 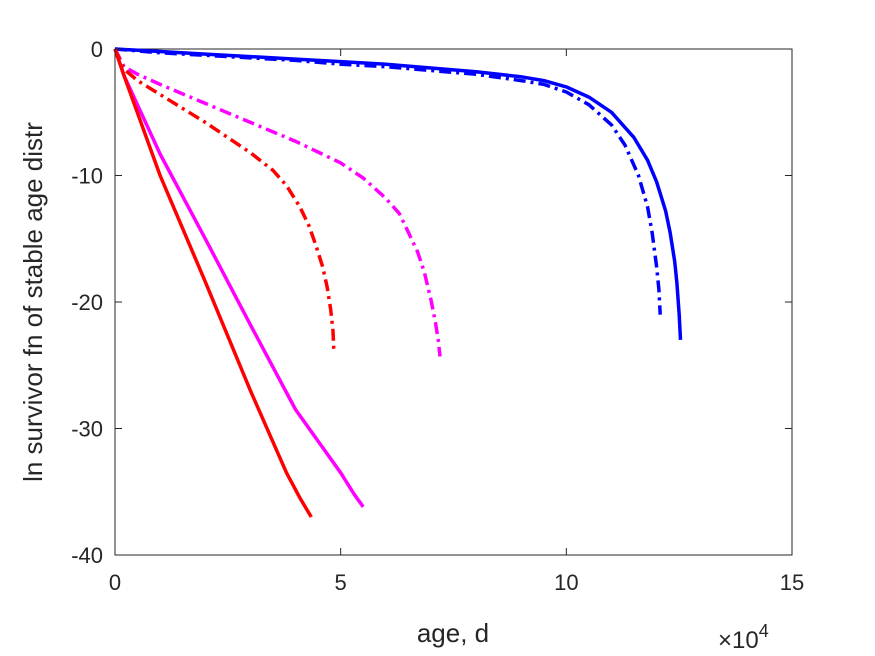 What do you see at coordinates (33, 302) in the screenshot?
I see `y-axis-title: ln survivor fn of stable age distr` at bounding box center [33, 302].